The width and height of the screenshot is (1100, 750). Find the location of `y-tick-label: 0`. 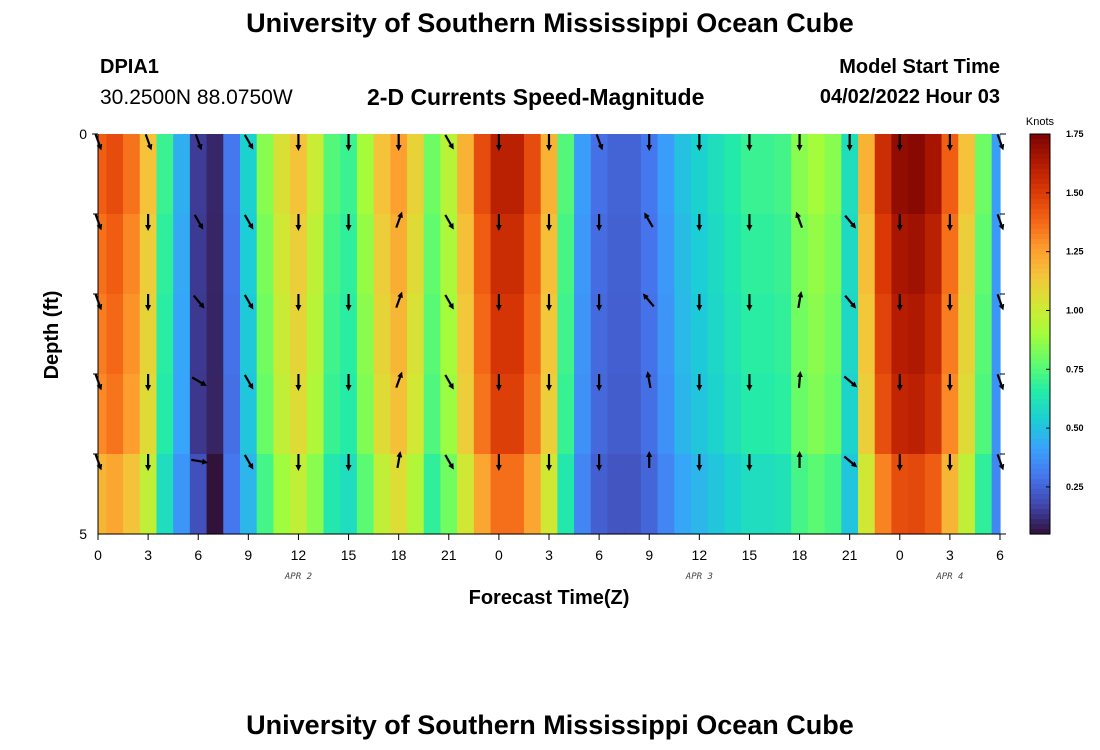

y-tick-label: 0 is located at coordinates (83, 134).